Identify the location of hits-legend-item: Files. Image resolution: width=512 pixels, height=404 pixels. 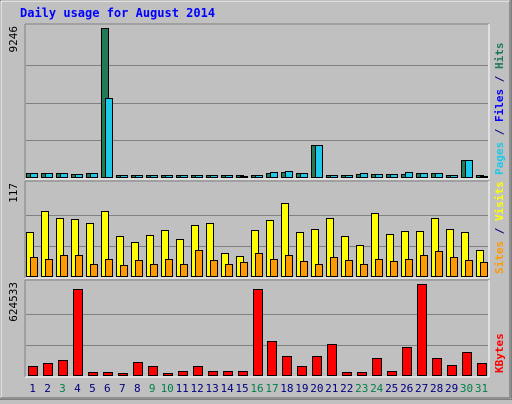
(499, 105).